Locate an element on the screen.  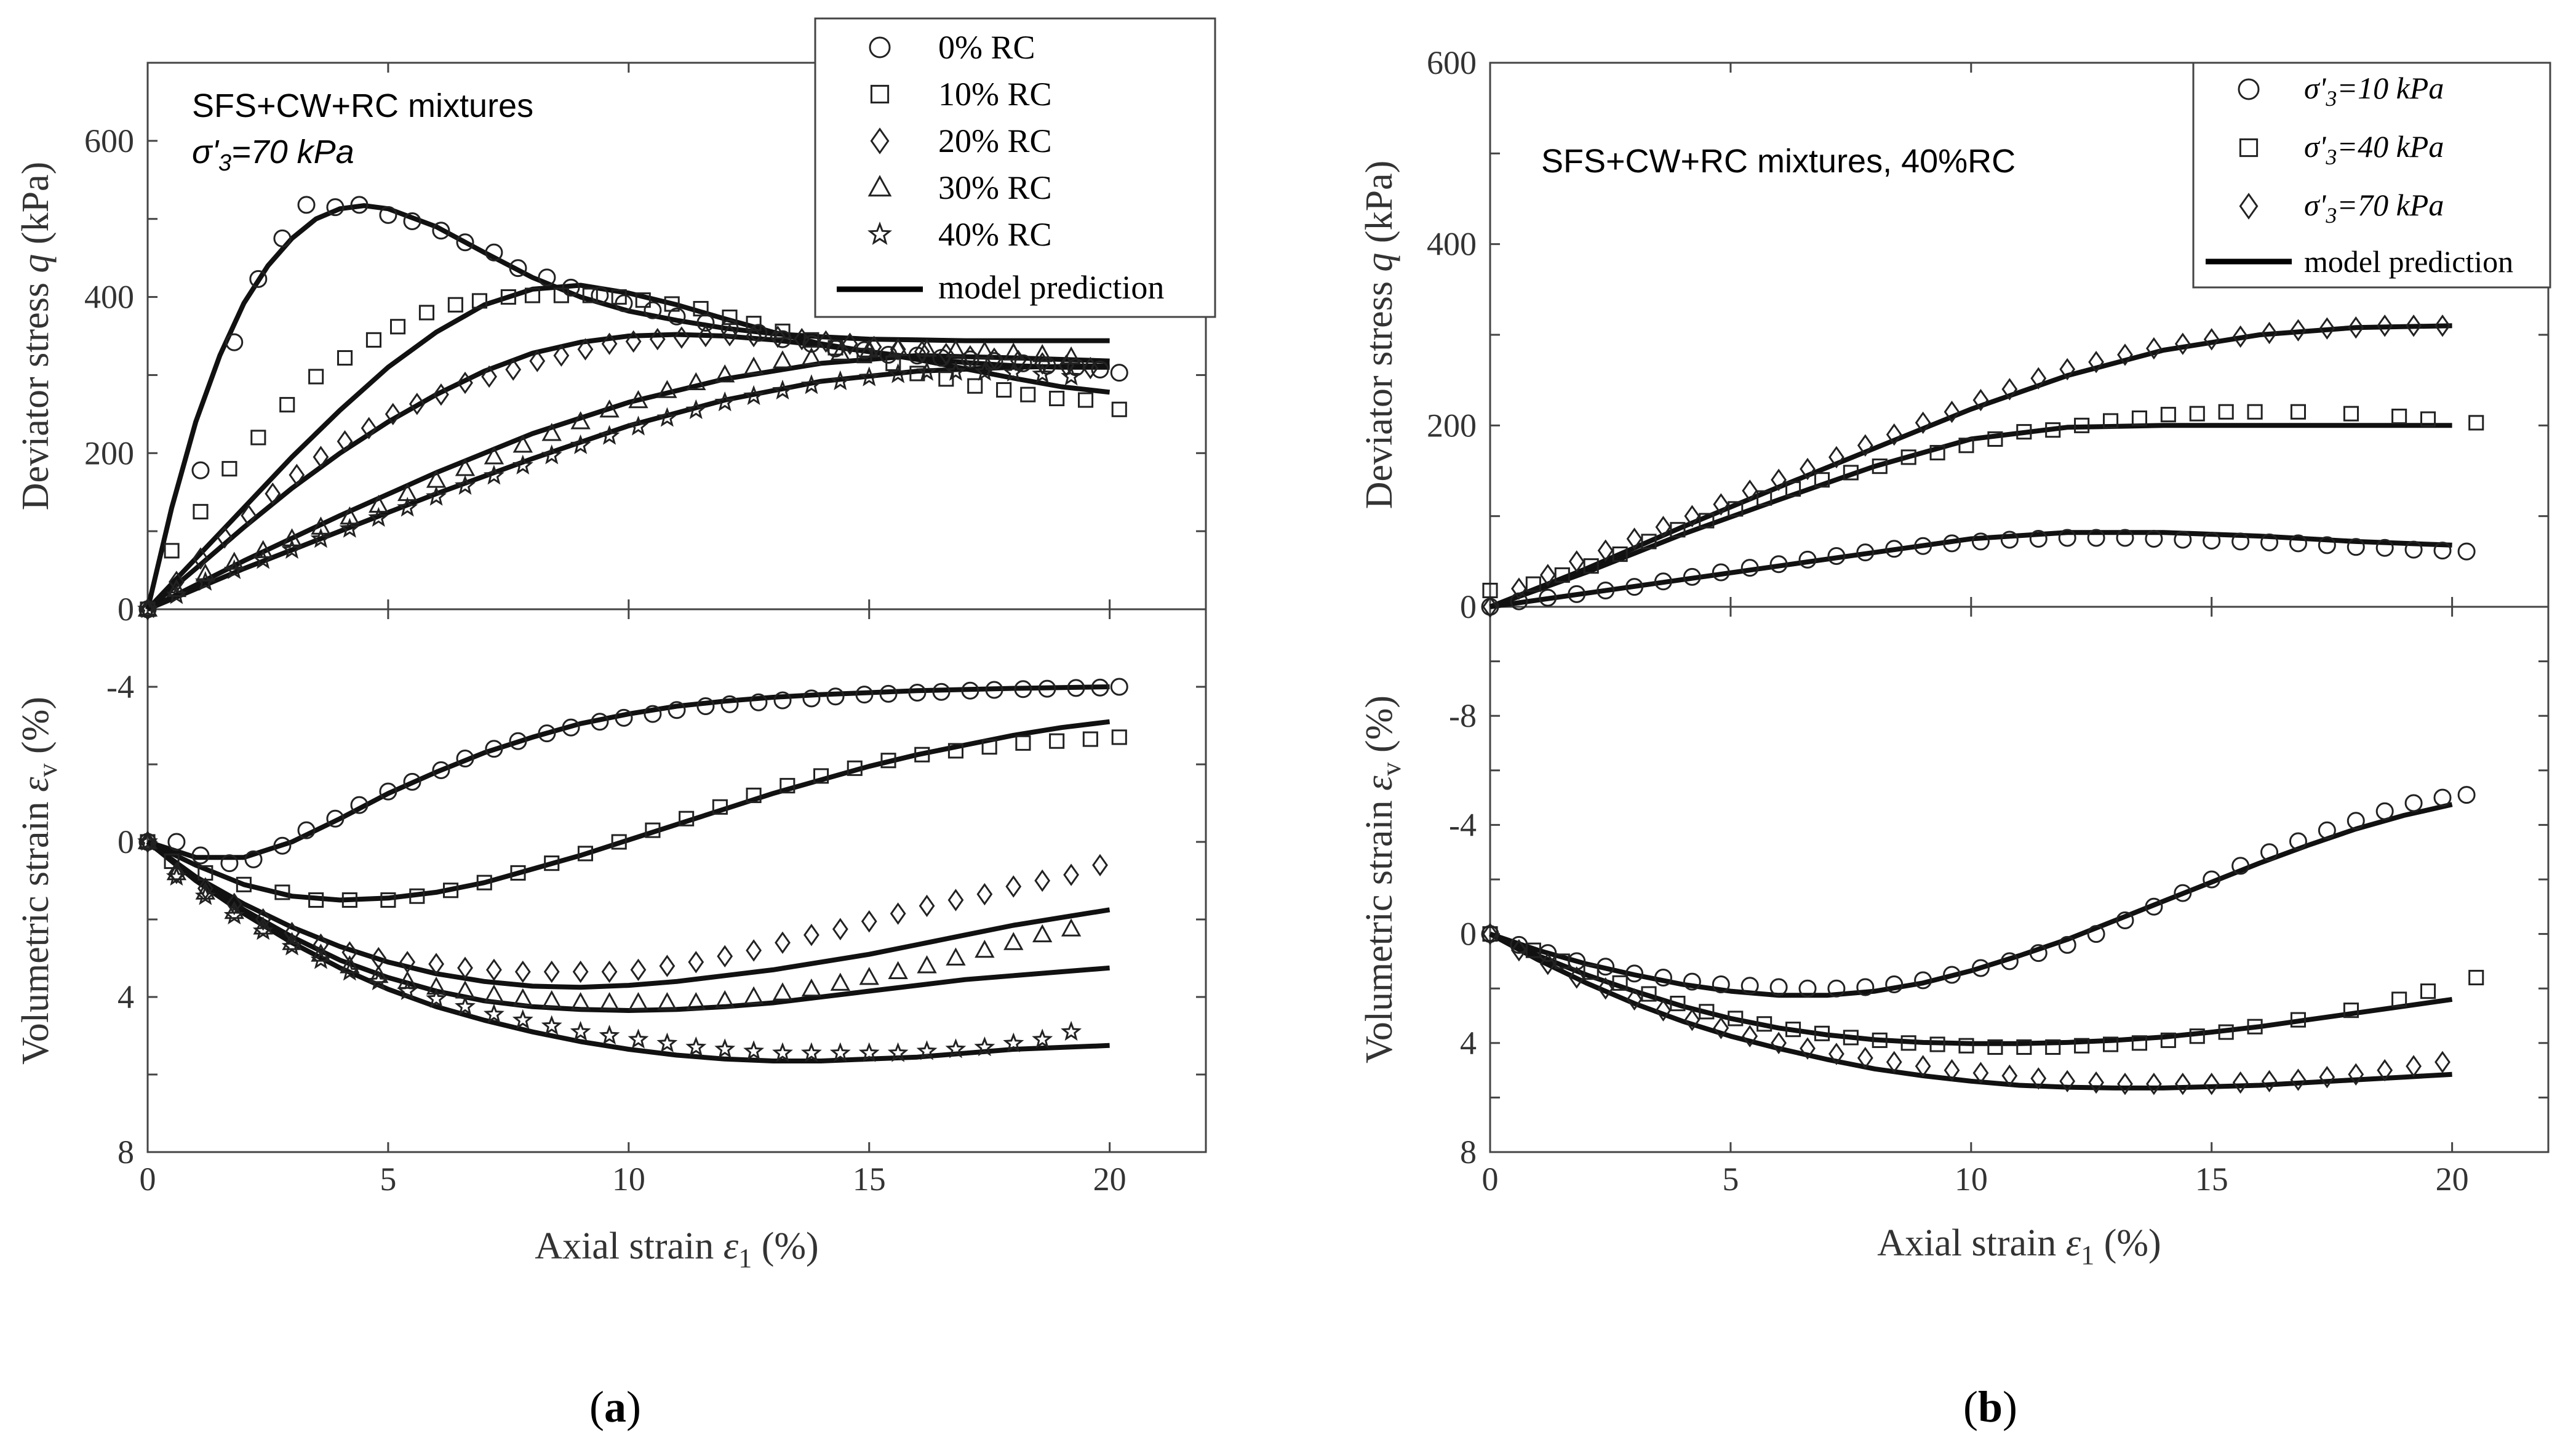
a-bottom-ylabel: Volumetric strain εv (%) is located at coordinates (39, 881).